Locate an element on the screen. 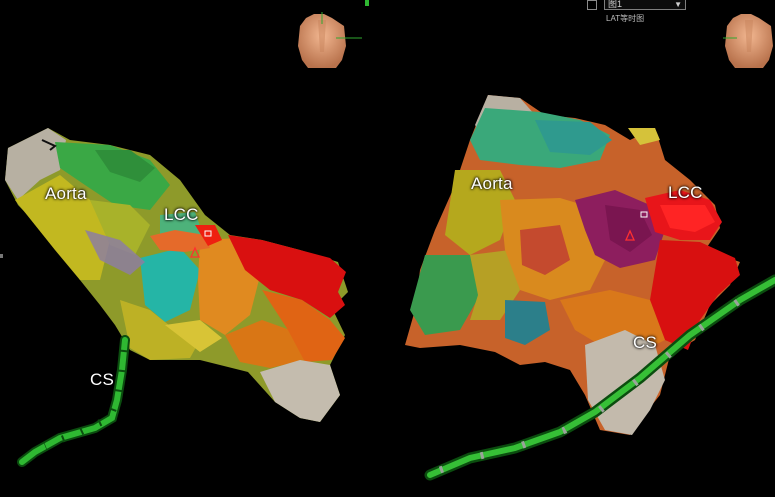 The image size is (775, 497). right-aorta-label: Aorta is located at coordinates (492, 183).